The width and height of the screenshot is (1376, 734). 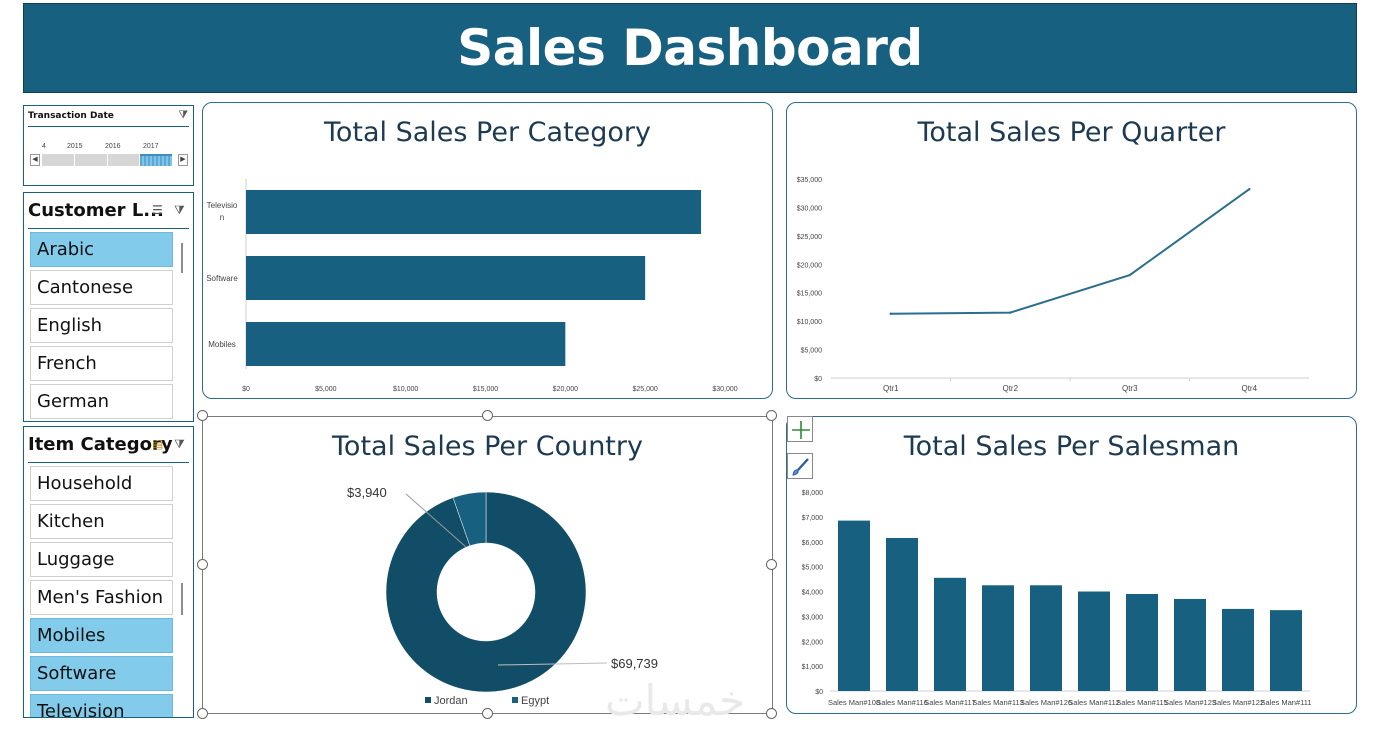 I want to click on x-tick-label: $0, so click(x=246, y=389).